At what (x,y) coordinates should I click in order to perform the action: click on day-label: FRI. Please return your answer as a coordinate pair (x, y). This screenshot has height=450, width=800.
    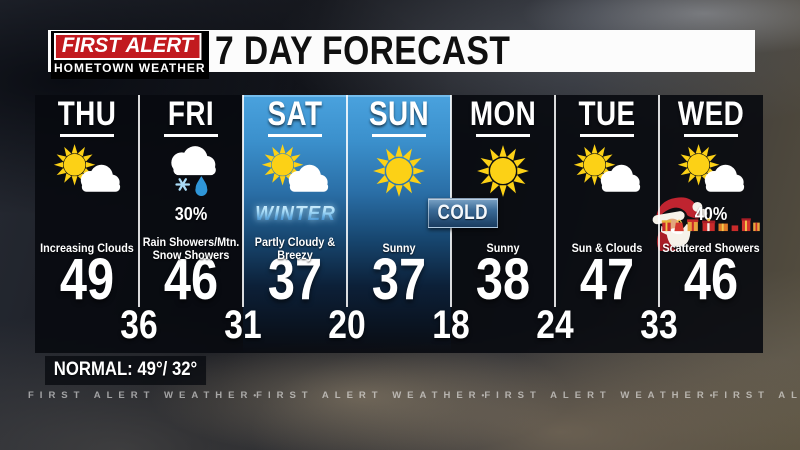
    Looking at the image, I should click on (191, 114).